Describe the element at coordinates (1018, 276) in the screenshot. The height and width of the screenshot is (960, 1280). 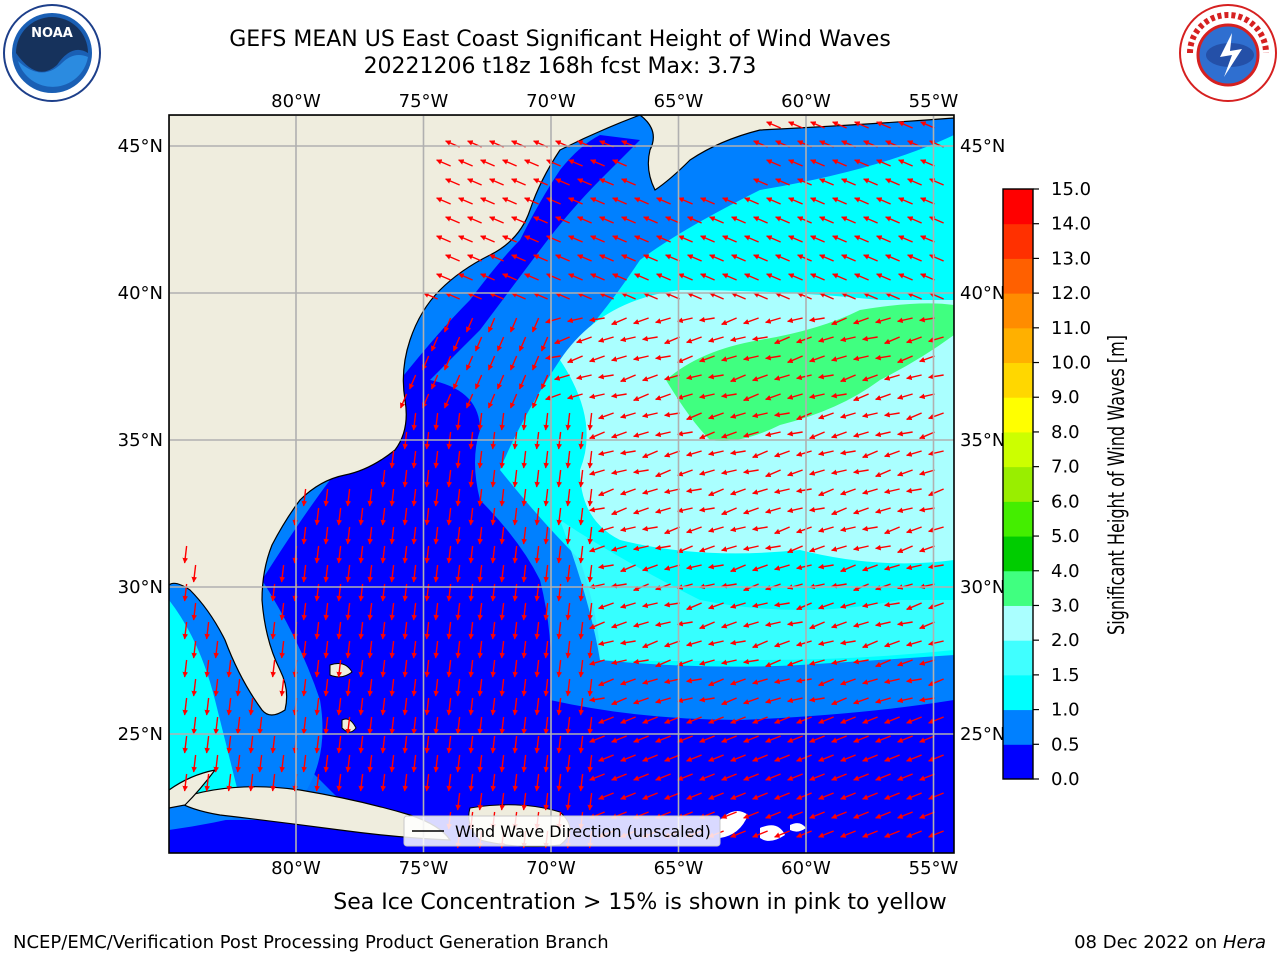
I see `colorbar-swatch` at that location.